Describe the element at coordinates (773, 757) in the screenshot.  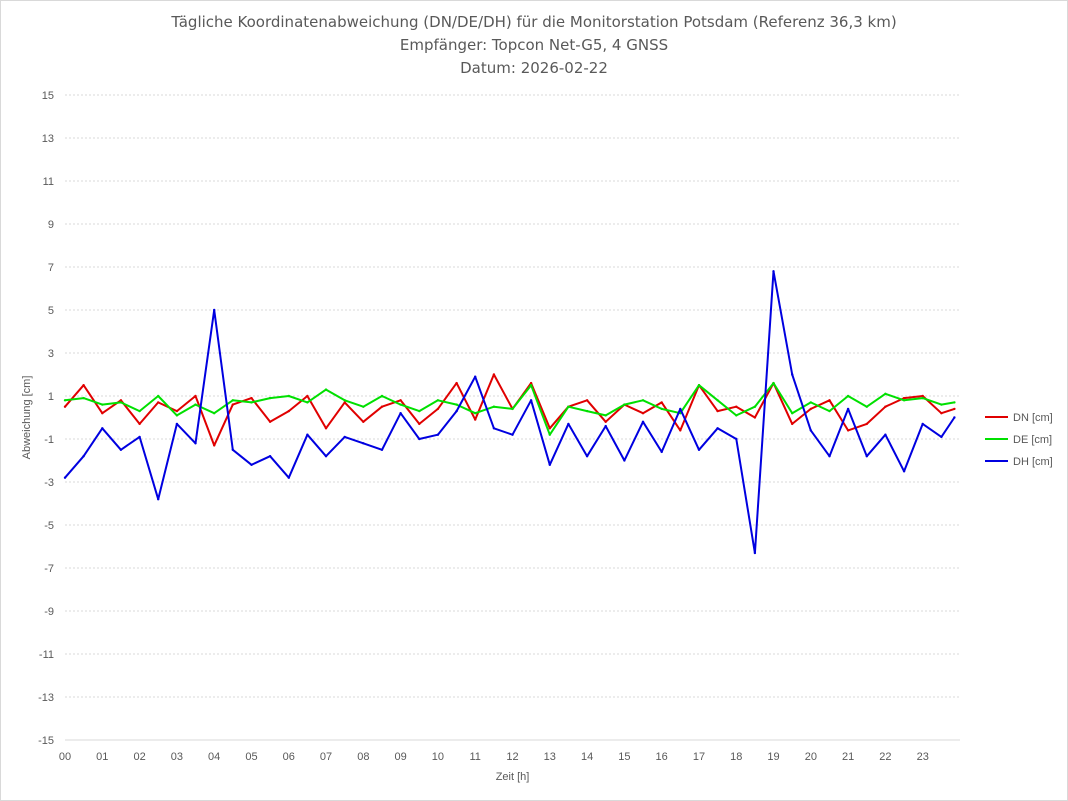
I see `x-tick-label: 19` at that location.